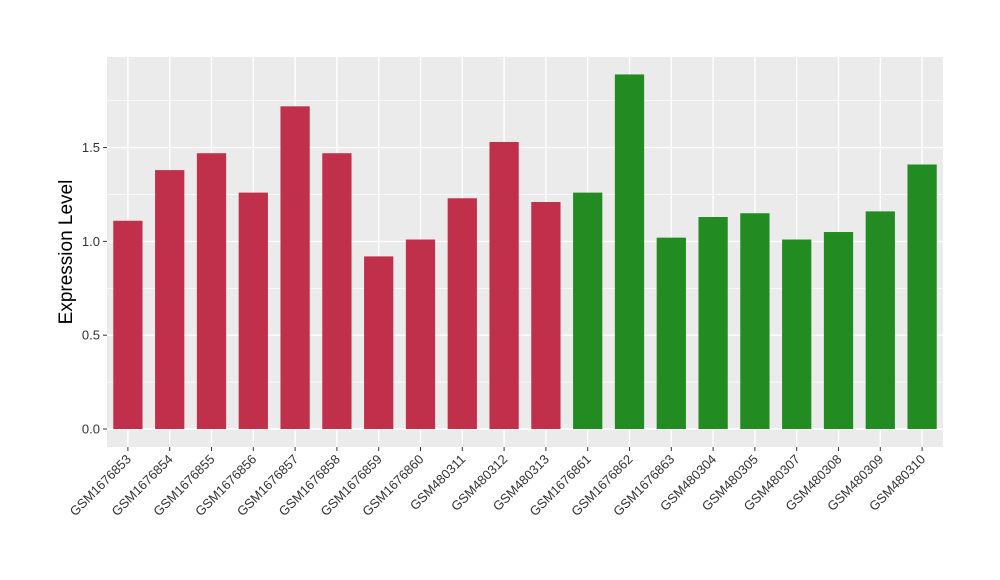 The height and width of the screenshot is (580, 1000). What do you see at coordinates (66, 252) in the screenshot?
I see `y-axis-title: Expression Level` at bounding box center [66, 252].